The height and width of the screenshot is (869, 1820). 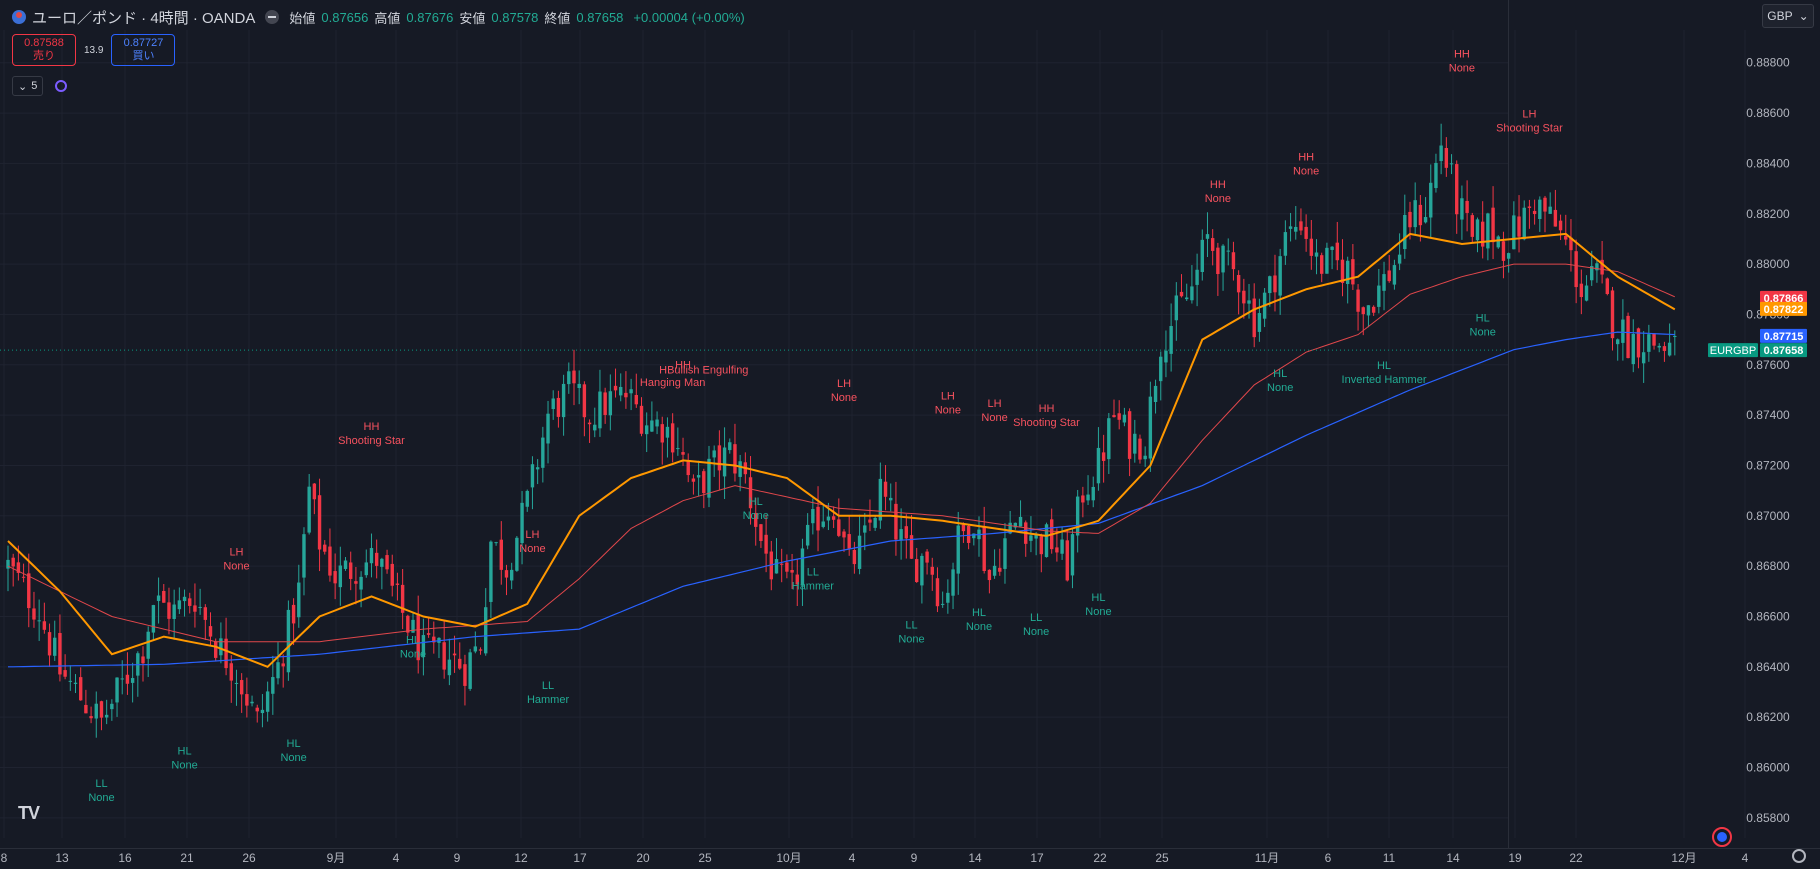 I want to click on swing-label-type: LL, so click(x=813, y=573).